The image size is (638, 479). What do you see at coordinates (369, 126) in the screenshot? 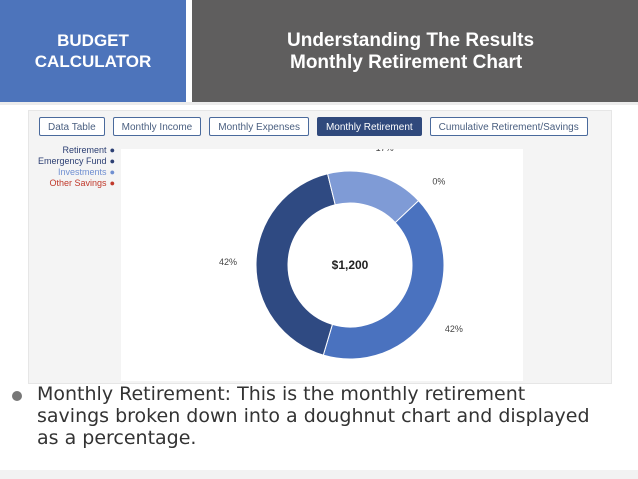
I see `tab-monthly-retirement: Monthly Retirement` at bounding box center [369, 126].